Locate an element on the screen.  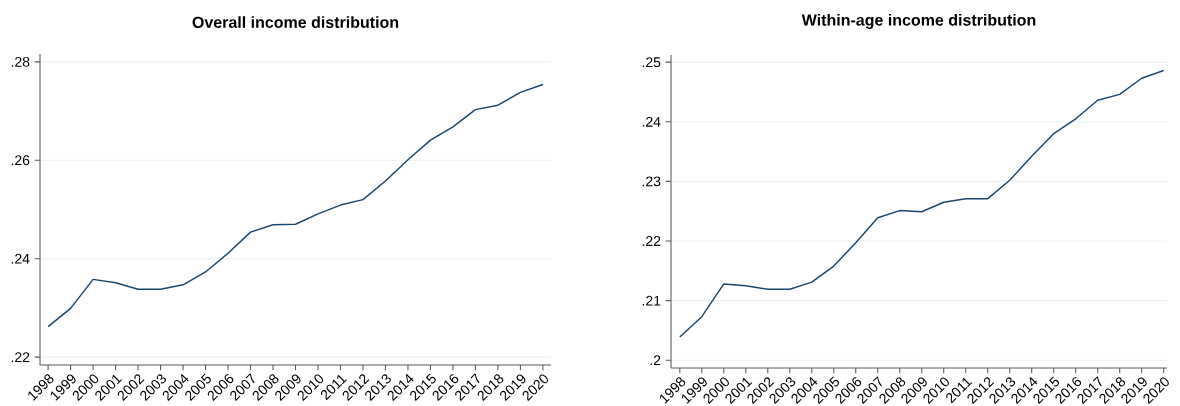
chart-title: Within-age income distribution is located at coordinates (918, 21).